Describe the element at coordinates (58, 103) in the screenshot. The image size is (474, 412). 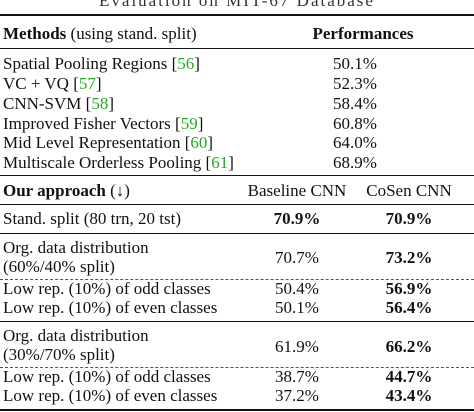
I see `method-name: CNN-SVM [58]` at that location.